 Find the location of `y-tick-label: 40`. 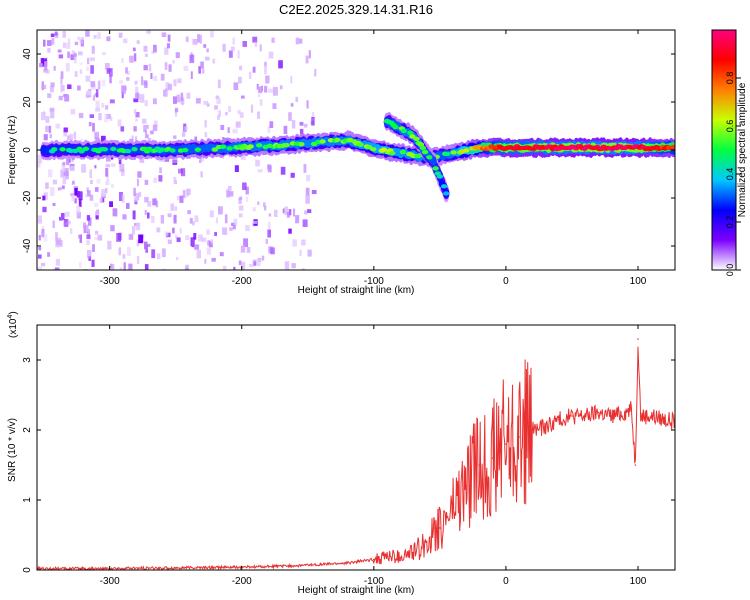

y-tick-label: 40 is located at coordinates (27, 54).